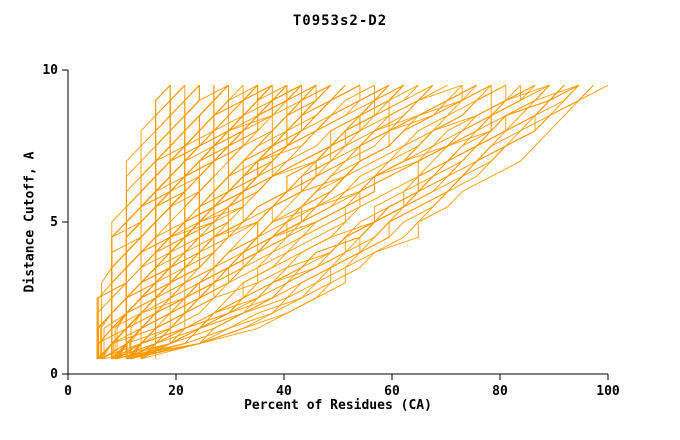 The image size is (680, 440). What do you see at coordinates (338, 405) in the screenshot?
I see `x-axis-label: Percent of Residues (CA)` at bounding box center [338, 405].